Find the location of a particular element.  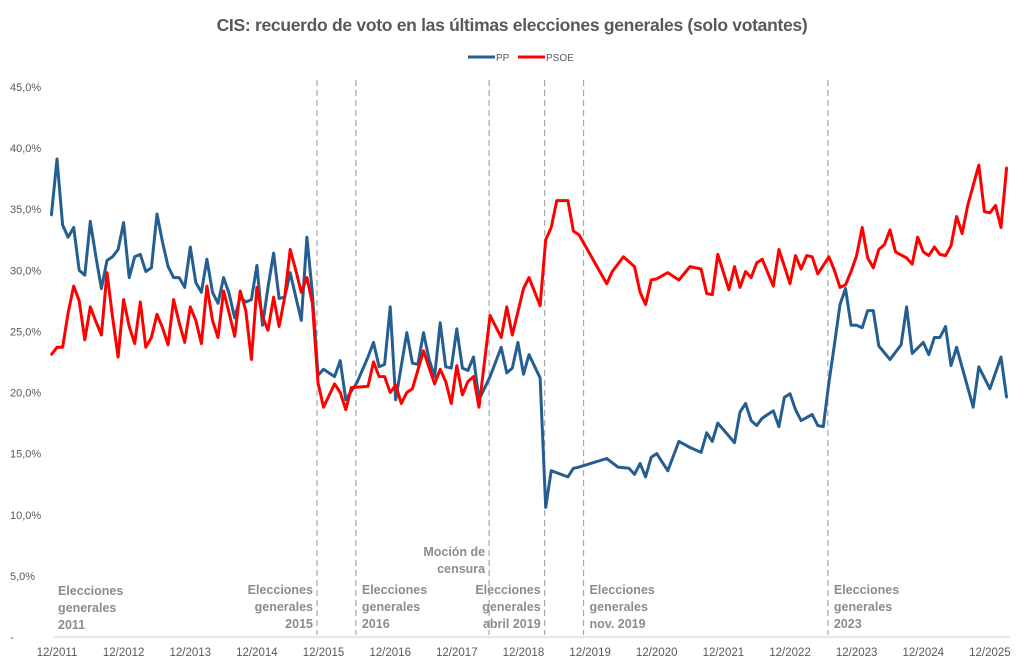

y-tick-label: 10,0% is located at coordinates (25, 516).